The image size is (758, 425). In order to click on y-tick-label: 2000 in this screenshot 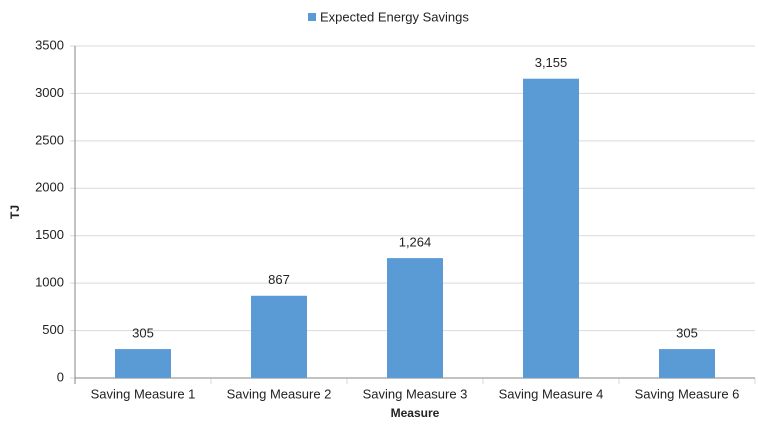, I will do `click(49, 187)`.